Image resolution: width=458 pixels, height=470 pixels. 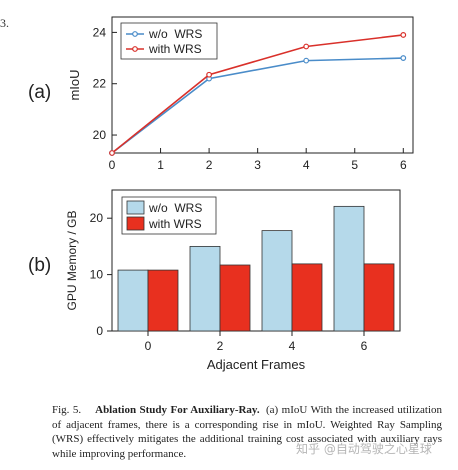 What do you see at coordinates (74, 84) in the screenshot?
I see `y-axis-label: mIoU` at bounding box center [74, 84].